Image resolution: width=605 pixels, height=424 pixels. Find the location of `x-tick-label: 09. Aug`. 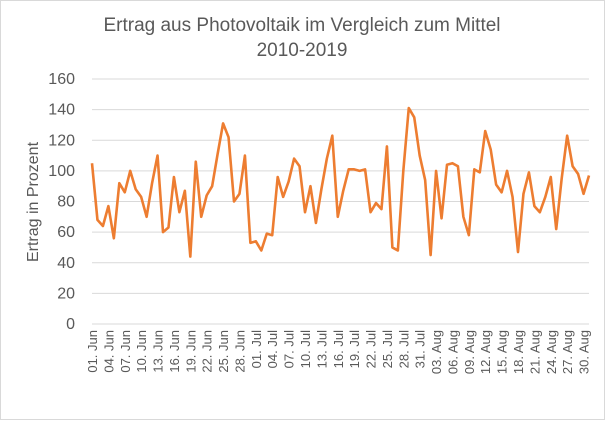

x-tick-label: 09. Aug is located at coordinates (469, 352).